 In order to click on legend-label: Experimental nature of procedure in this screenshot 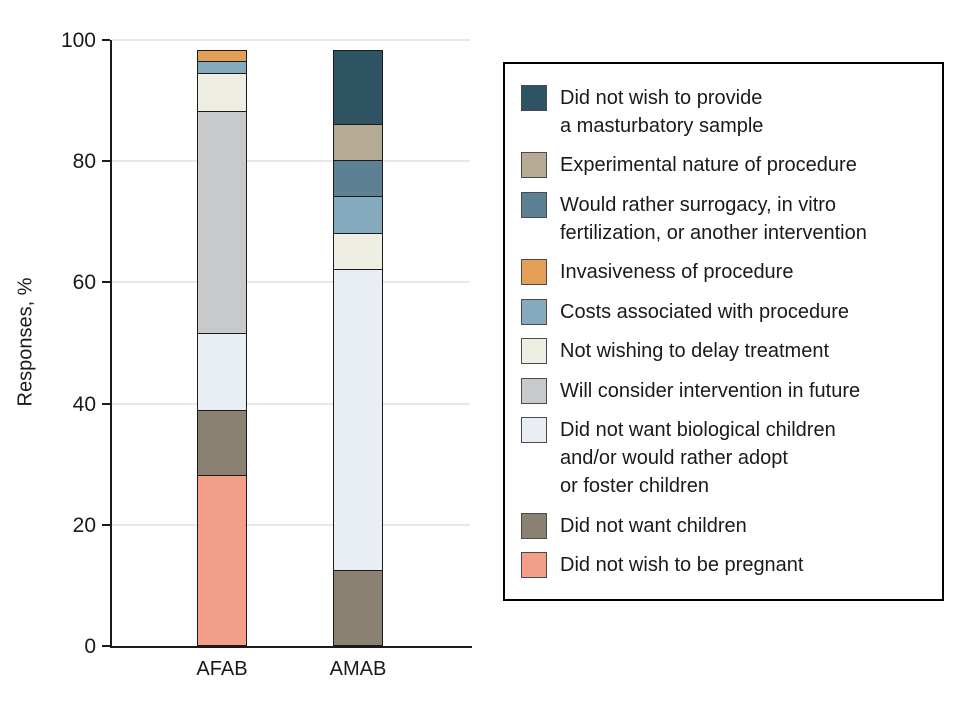, I will do `click(708, 165)`.